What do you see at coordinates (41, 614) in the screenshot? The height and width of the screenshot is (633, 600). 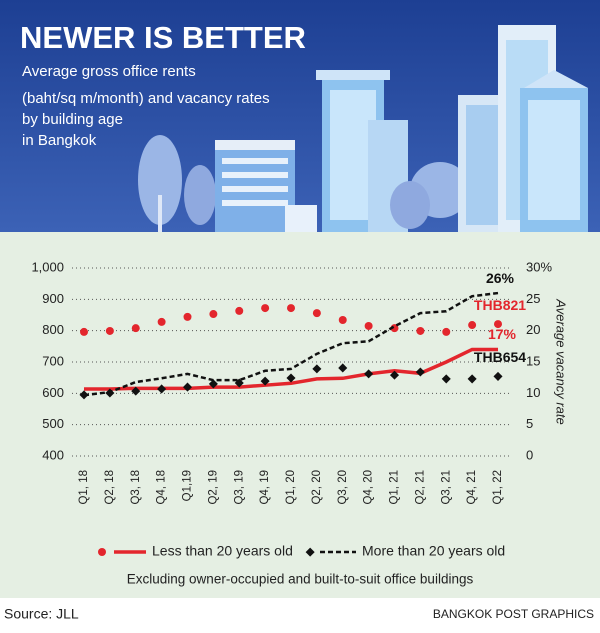 I see `source: Source: JLL` at bounding box center [41, 614].